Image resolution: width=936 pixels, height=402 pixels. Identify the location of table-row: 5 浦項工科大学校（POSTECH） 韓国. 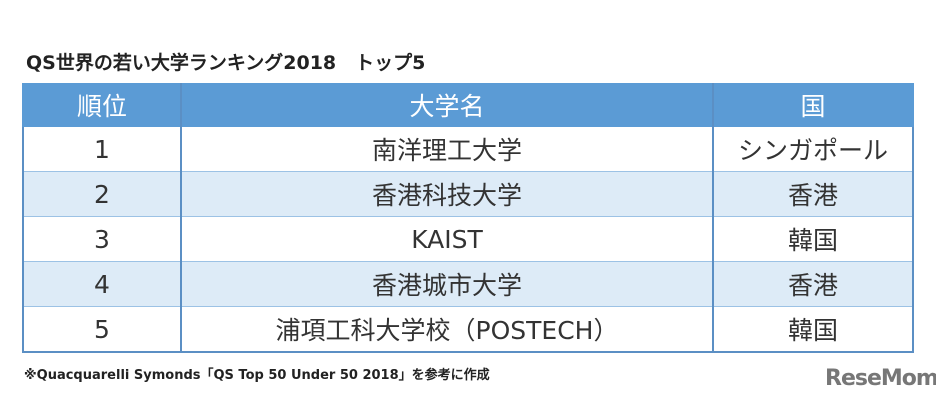
(468, 329).